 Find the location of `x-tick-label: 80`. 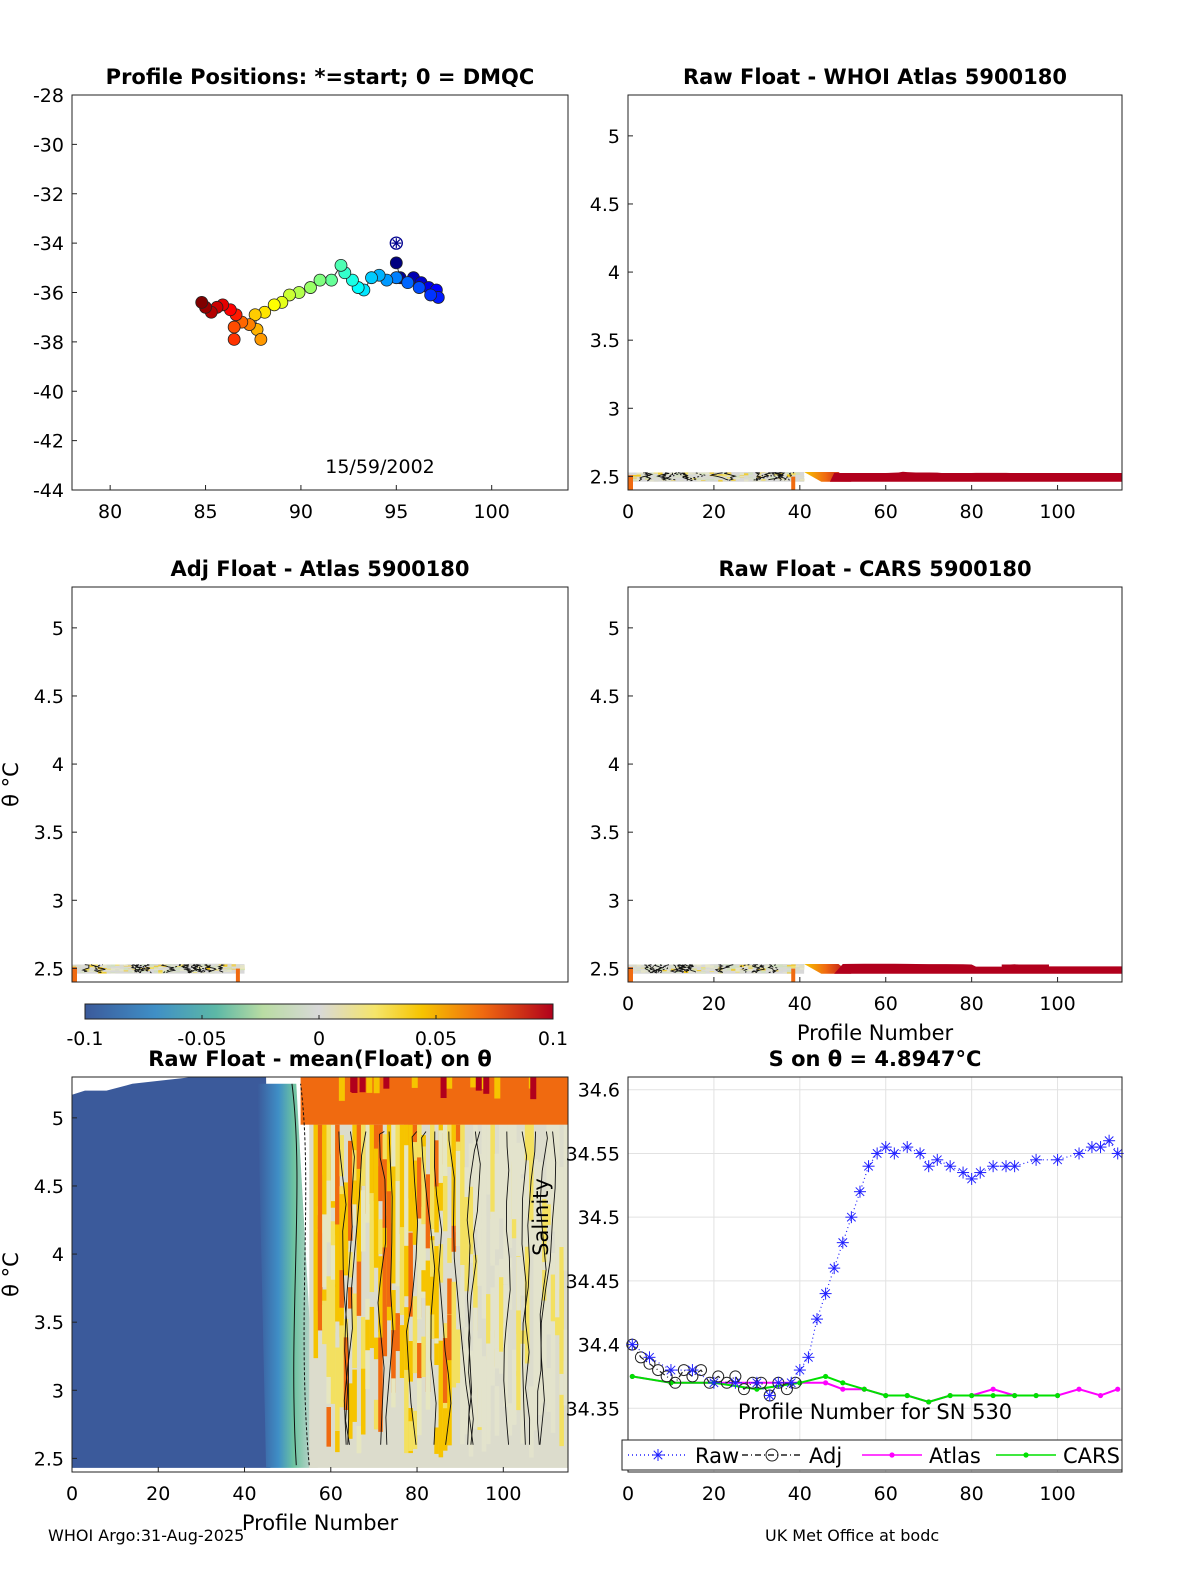

x-tick-label: 80 is located at coordinates (110, 512).